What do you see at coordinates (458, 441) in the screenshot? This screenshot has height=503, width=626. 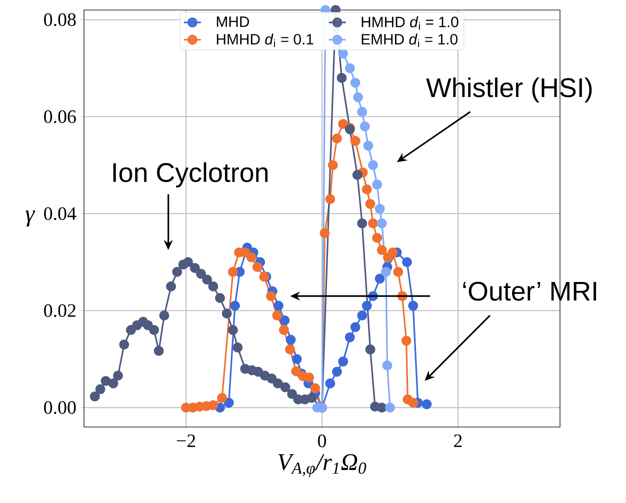 I see `x-tick-label: 2` at bounding box center [458, 441].